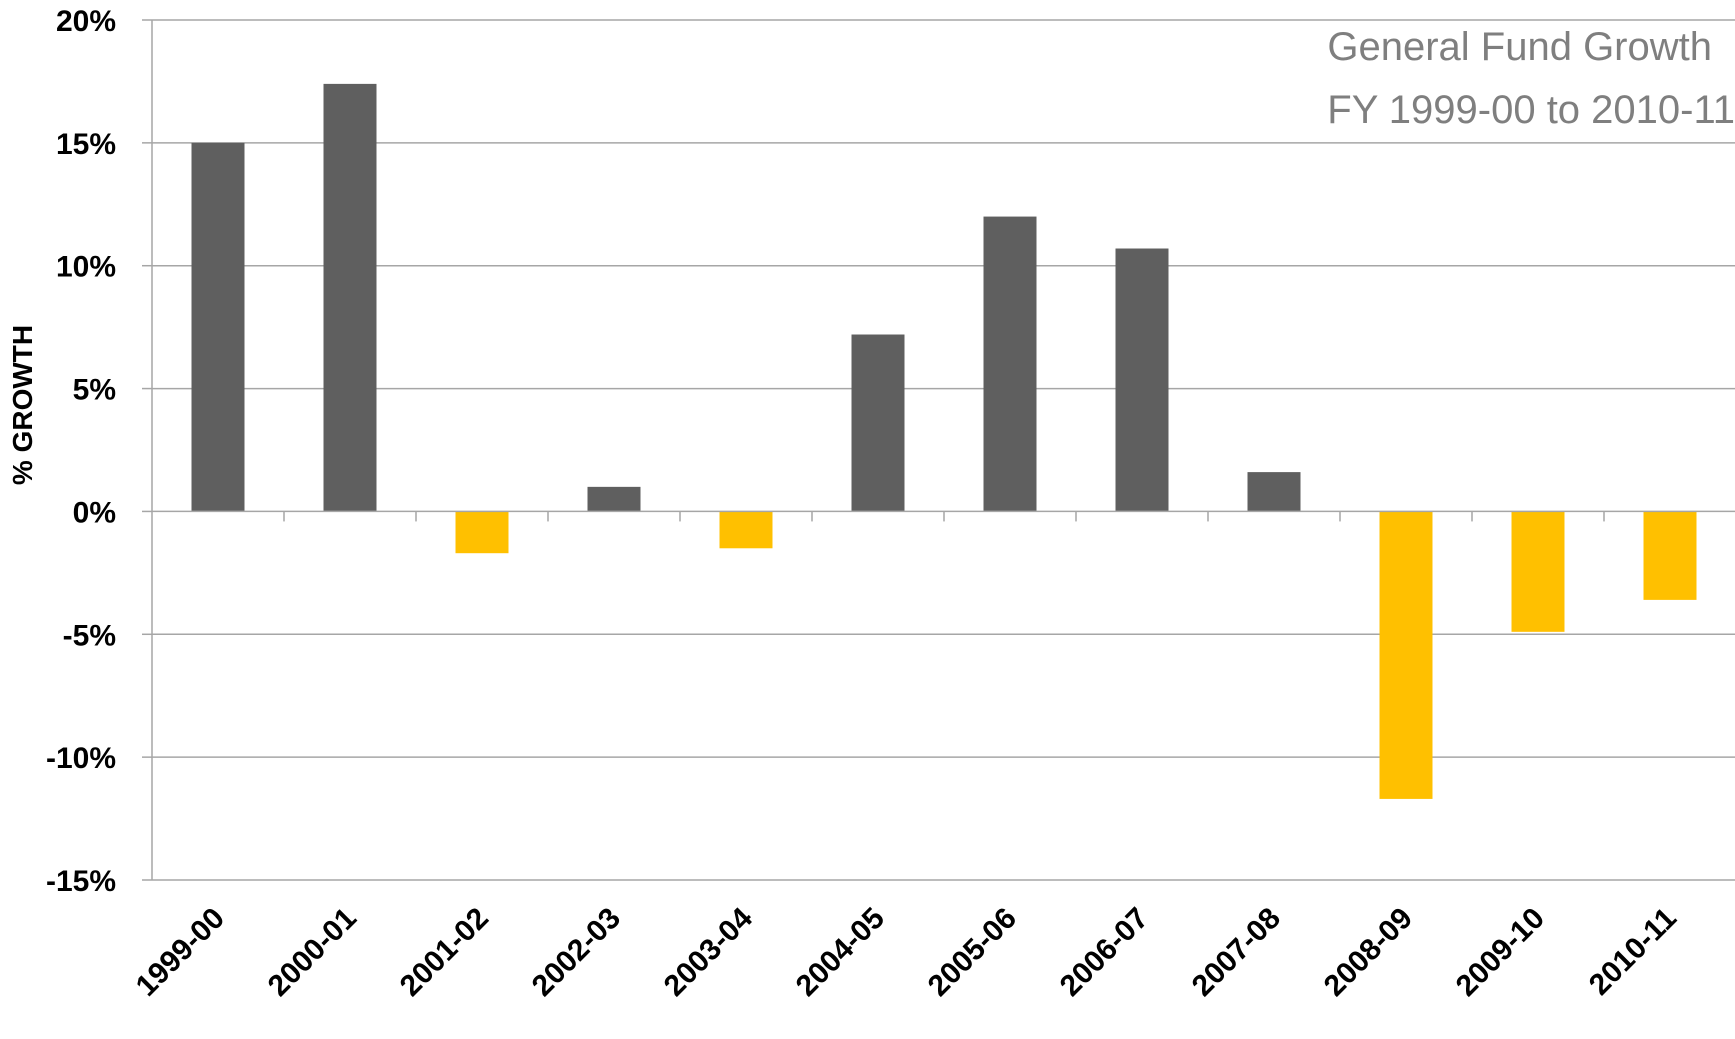  What do you see at coordinates (444, 952) in the screenshot?
I see `x-tick-label: 2001-02` at bounding box center [444, 952].